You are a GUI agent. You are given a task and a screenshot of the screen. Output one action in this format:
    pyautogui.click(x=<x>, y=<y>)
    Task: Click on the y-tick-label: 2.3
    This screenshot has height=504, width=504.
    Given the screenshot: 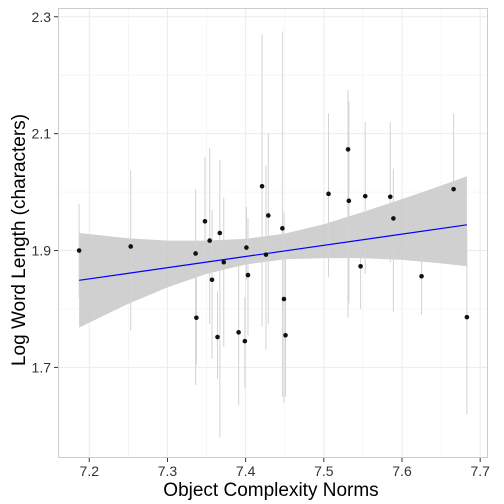 What is the action you would take?
    pyautogui.click(x=42, y=17)
    